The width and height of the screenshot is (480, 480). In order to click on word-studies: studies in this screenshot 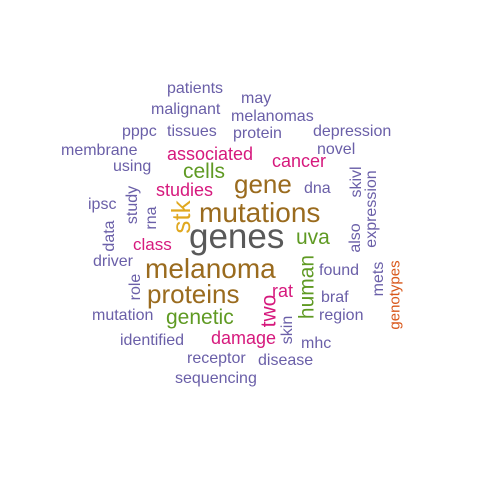, I will do `click(185, 190)`.